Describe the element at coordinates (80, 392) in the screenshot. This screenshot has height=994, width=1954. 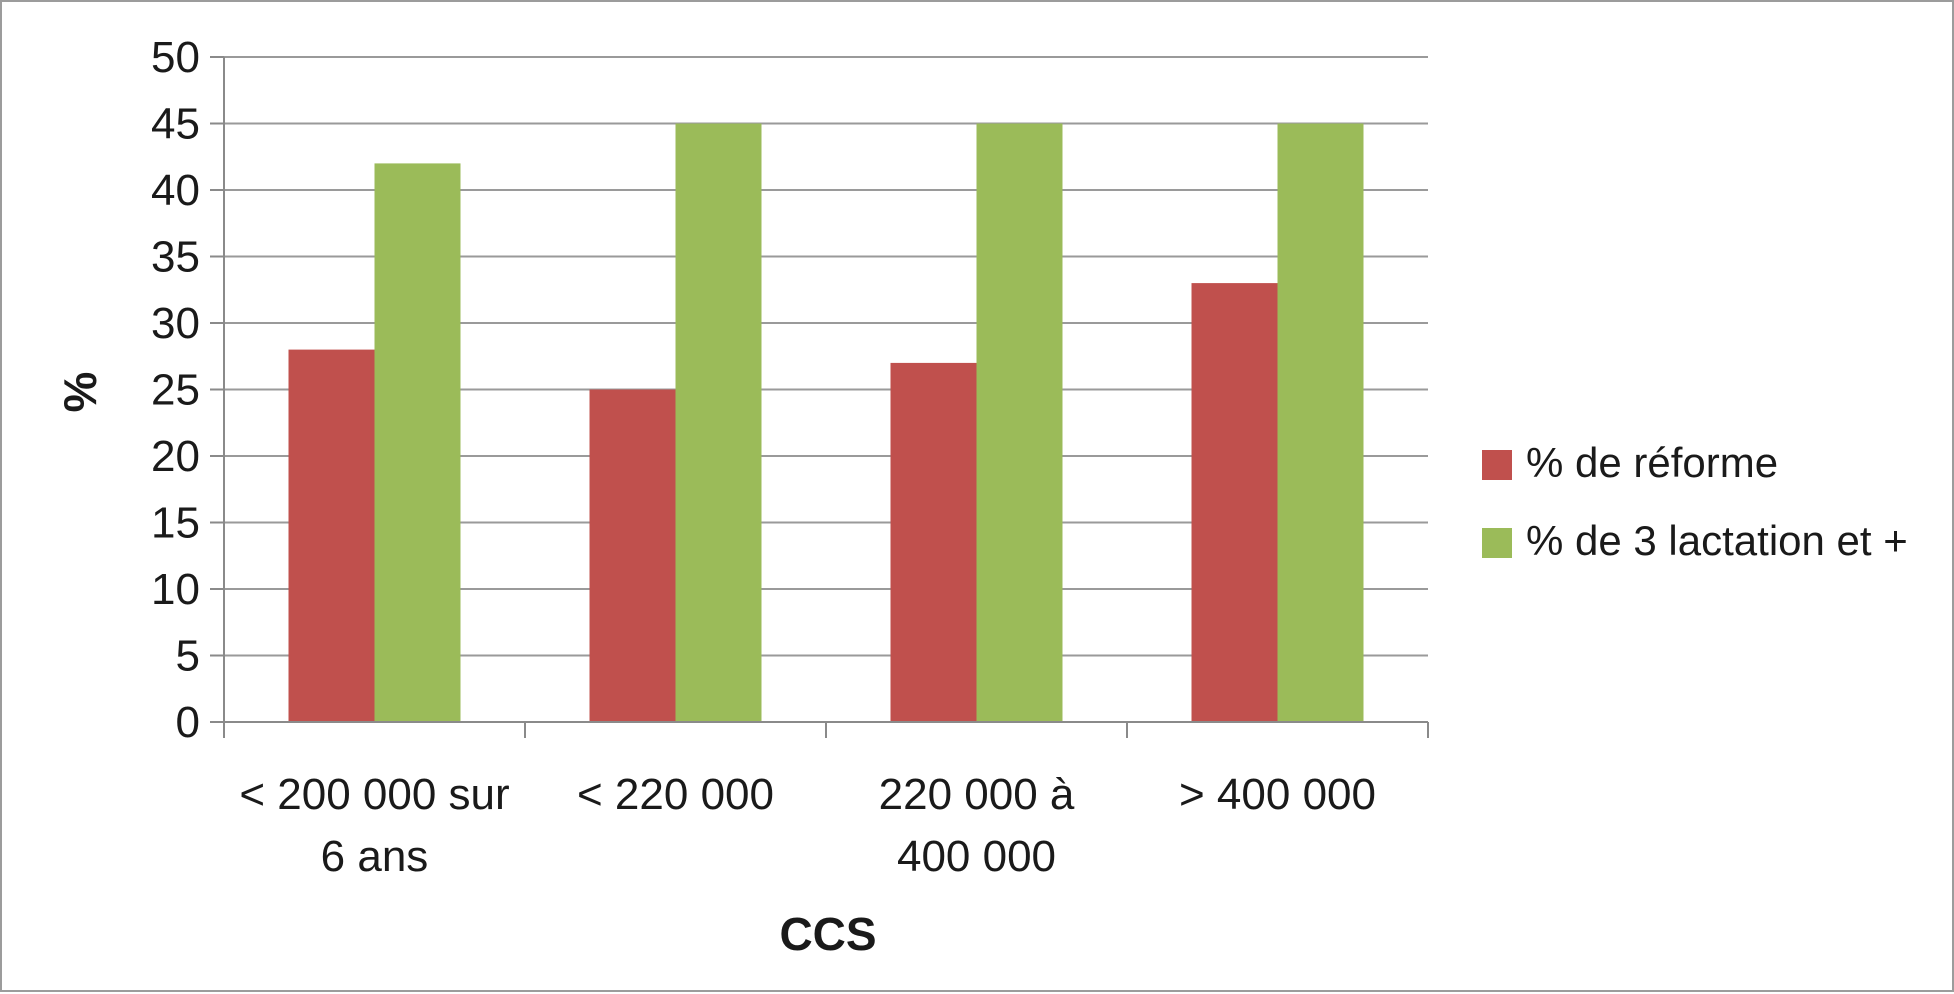
I see `y-axis-title: %` at that location.